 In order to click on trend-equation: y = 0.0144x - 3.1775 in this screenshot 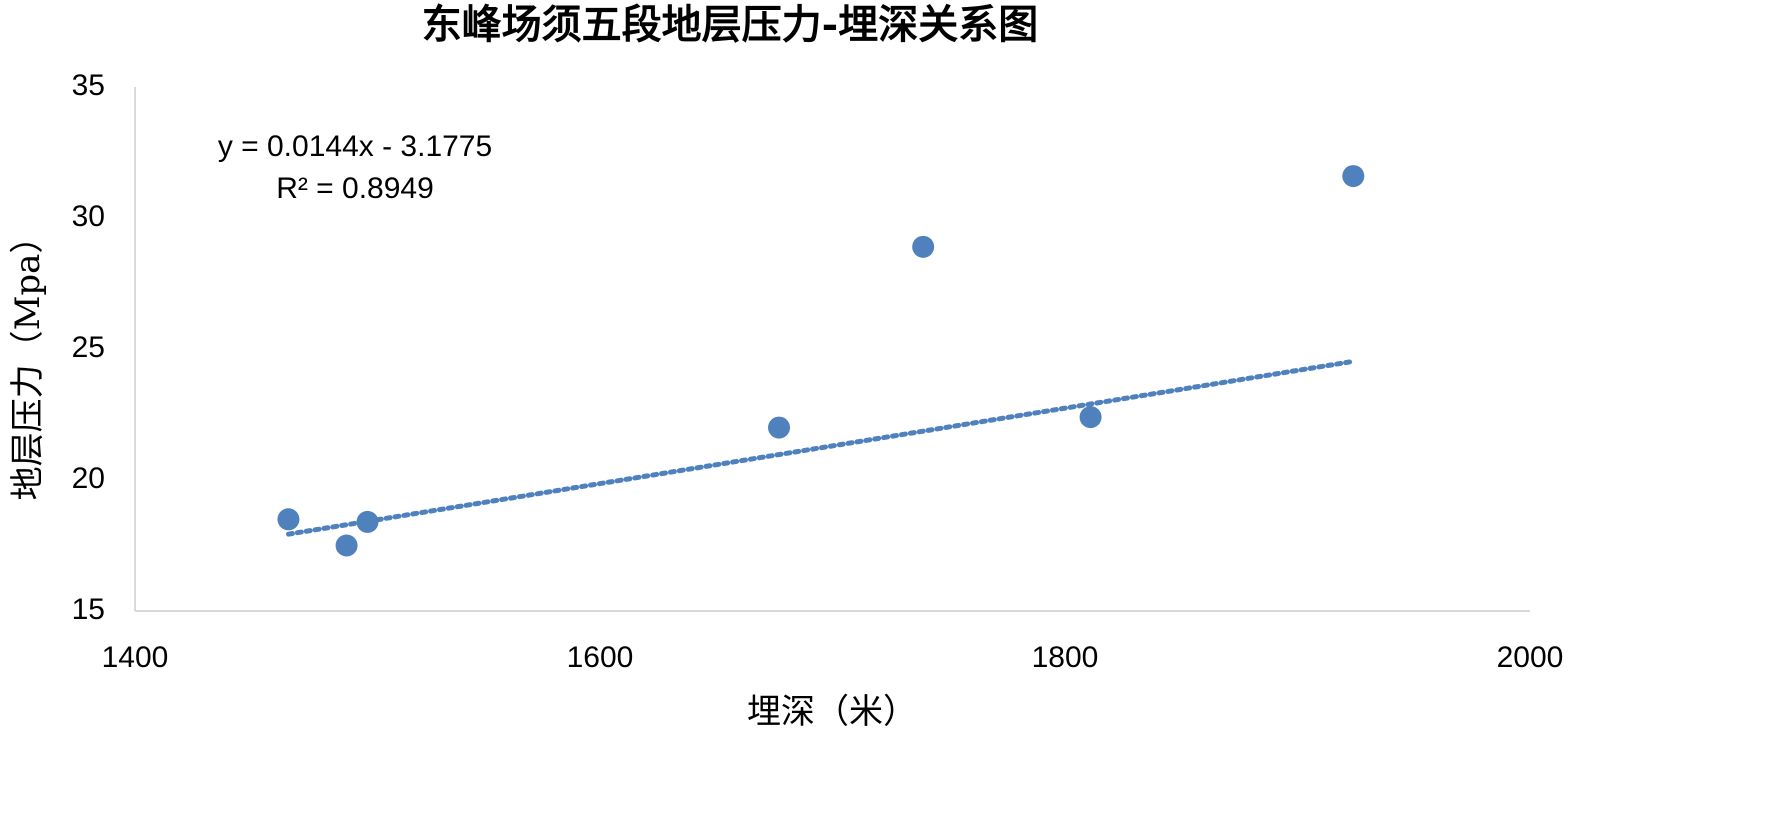, I will do `click(355, 146)`.